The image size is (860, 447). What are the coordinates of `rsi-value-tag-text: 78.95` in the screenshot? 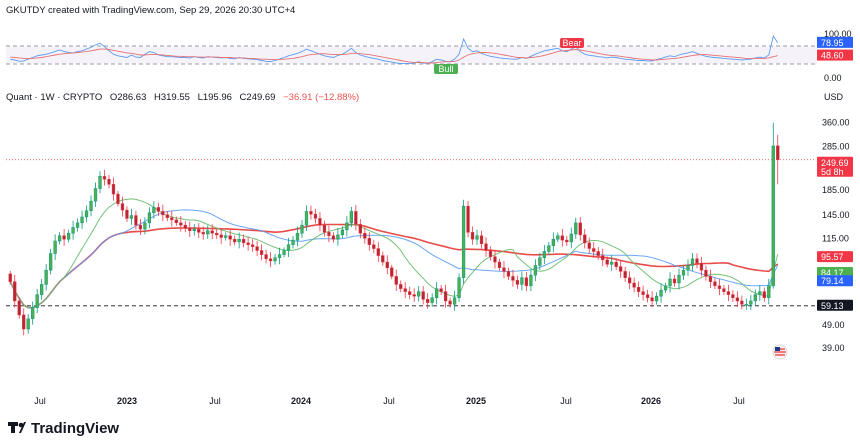 It's located at (832, 43).